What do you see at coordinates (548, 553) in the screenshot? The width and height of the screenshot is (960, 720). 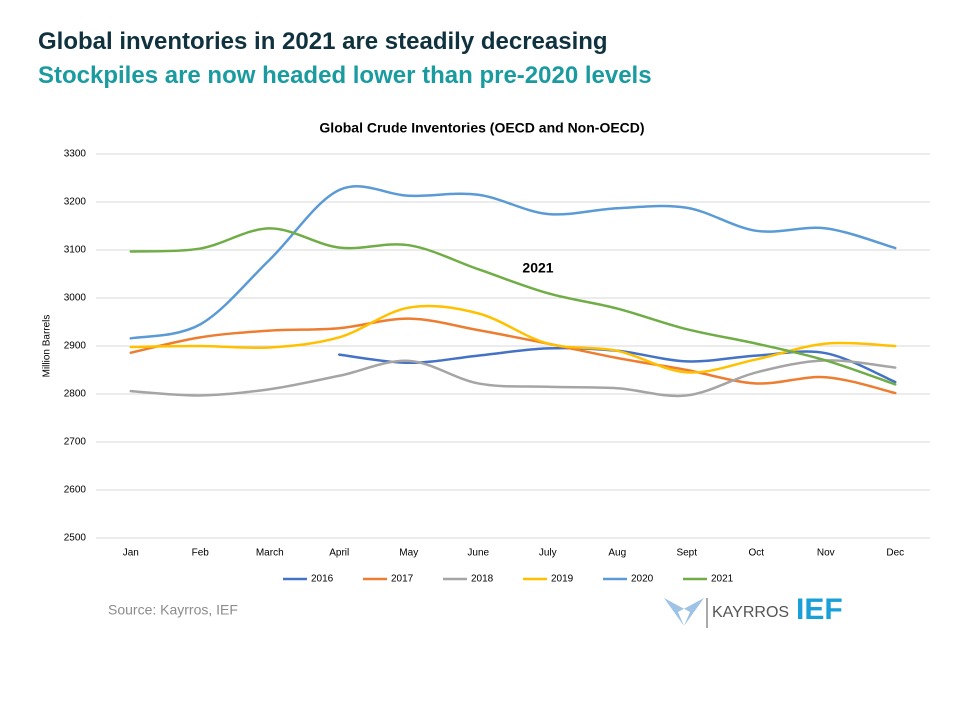 I see `x-tick-label: July` at bounding box center [548, 553].